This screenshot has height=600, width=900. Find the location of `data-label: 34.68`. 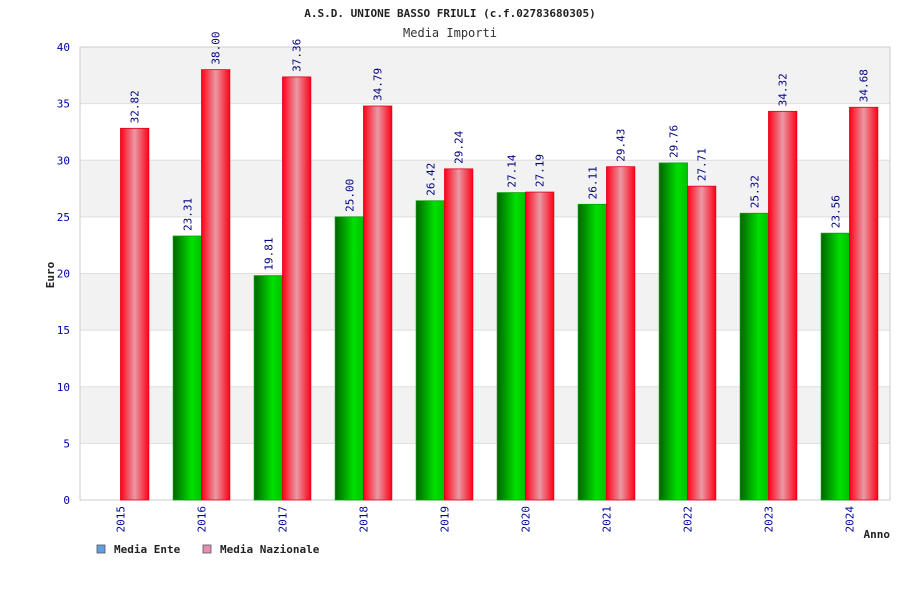

data-label: 34.68 is located at coordinates (864, 85).